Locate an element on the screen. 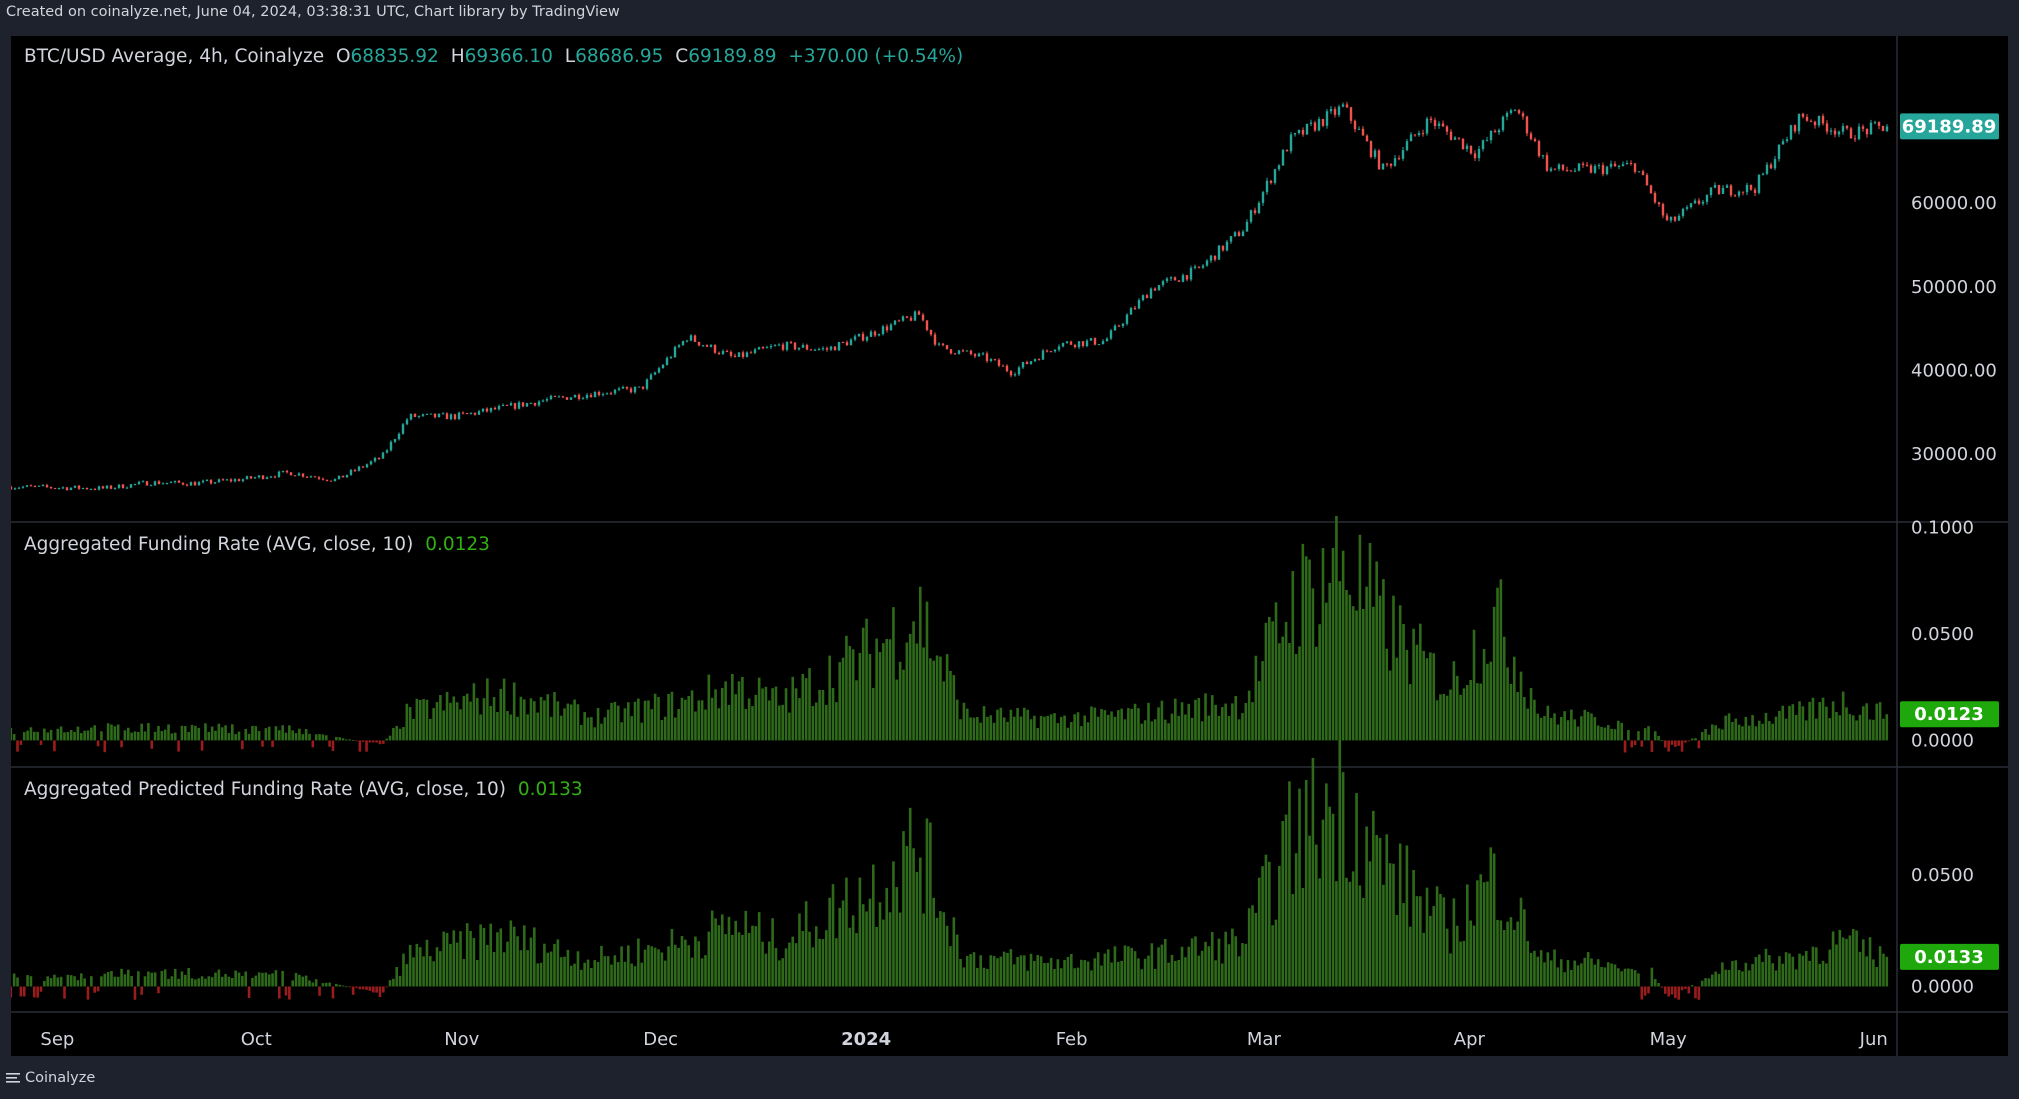  funding-value-badge: 0.0123 is located at coordinates (1948, 714).